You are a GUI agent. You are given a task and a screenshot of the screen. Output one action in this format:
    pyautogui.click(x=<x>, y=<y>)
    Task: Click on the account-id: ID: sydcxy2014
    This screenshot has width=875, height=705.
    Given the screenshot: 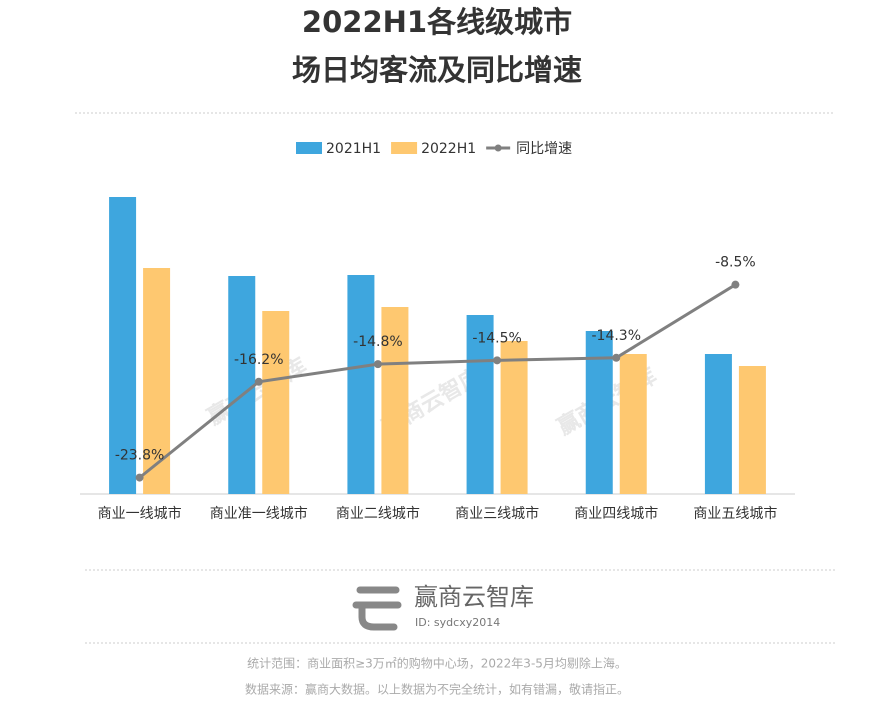 What is the action you would take?
    pyautogui.click(x=457, y=622)
    